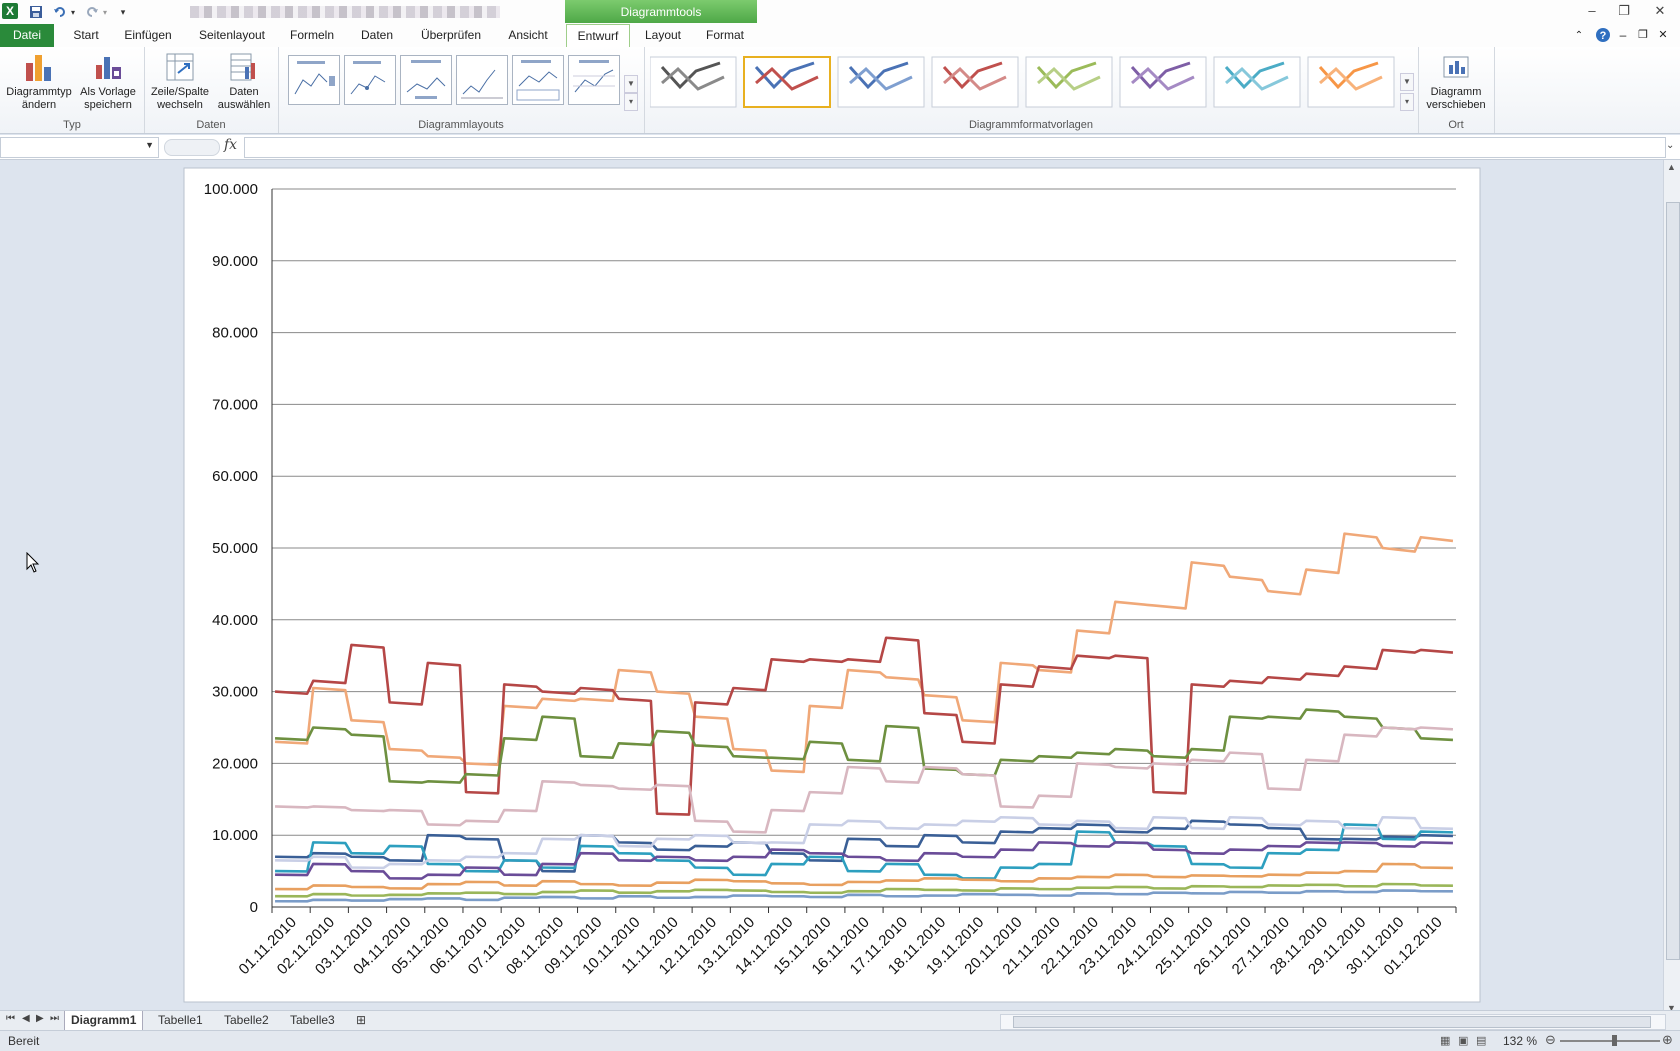 The image size is (1680, 1051). I want to click on y-tick-label: 0, so click(254, 907).